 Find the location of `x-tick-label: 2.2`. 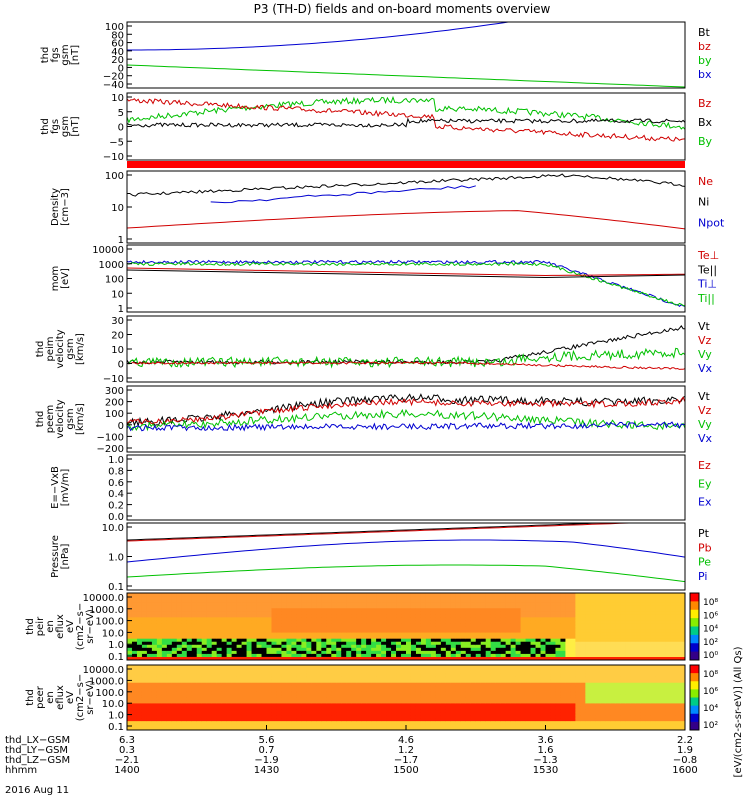

x-tick-label: 2.2 is located at coordinates (685, 740).